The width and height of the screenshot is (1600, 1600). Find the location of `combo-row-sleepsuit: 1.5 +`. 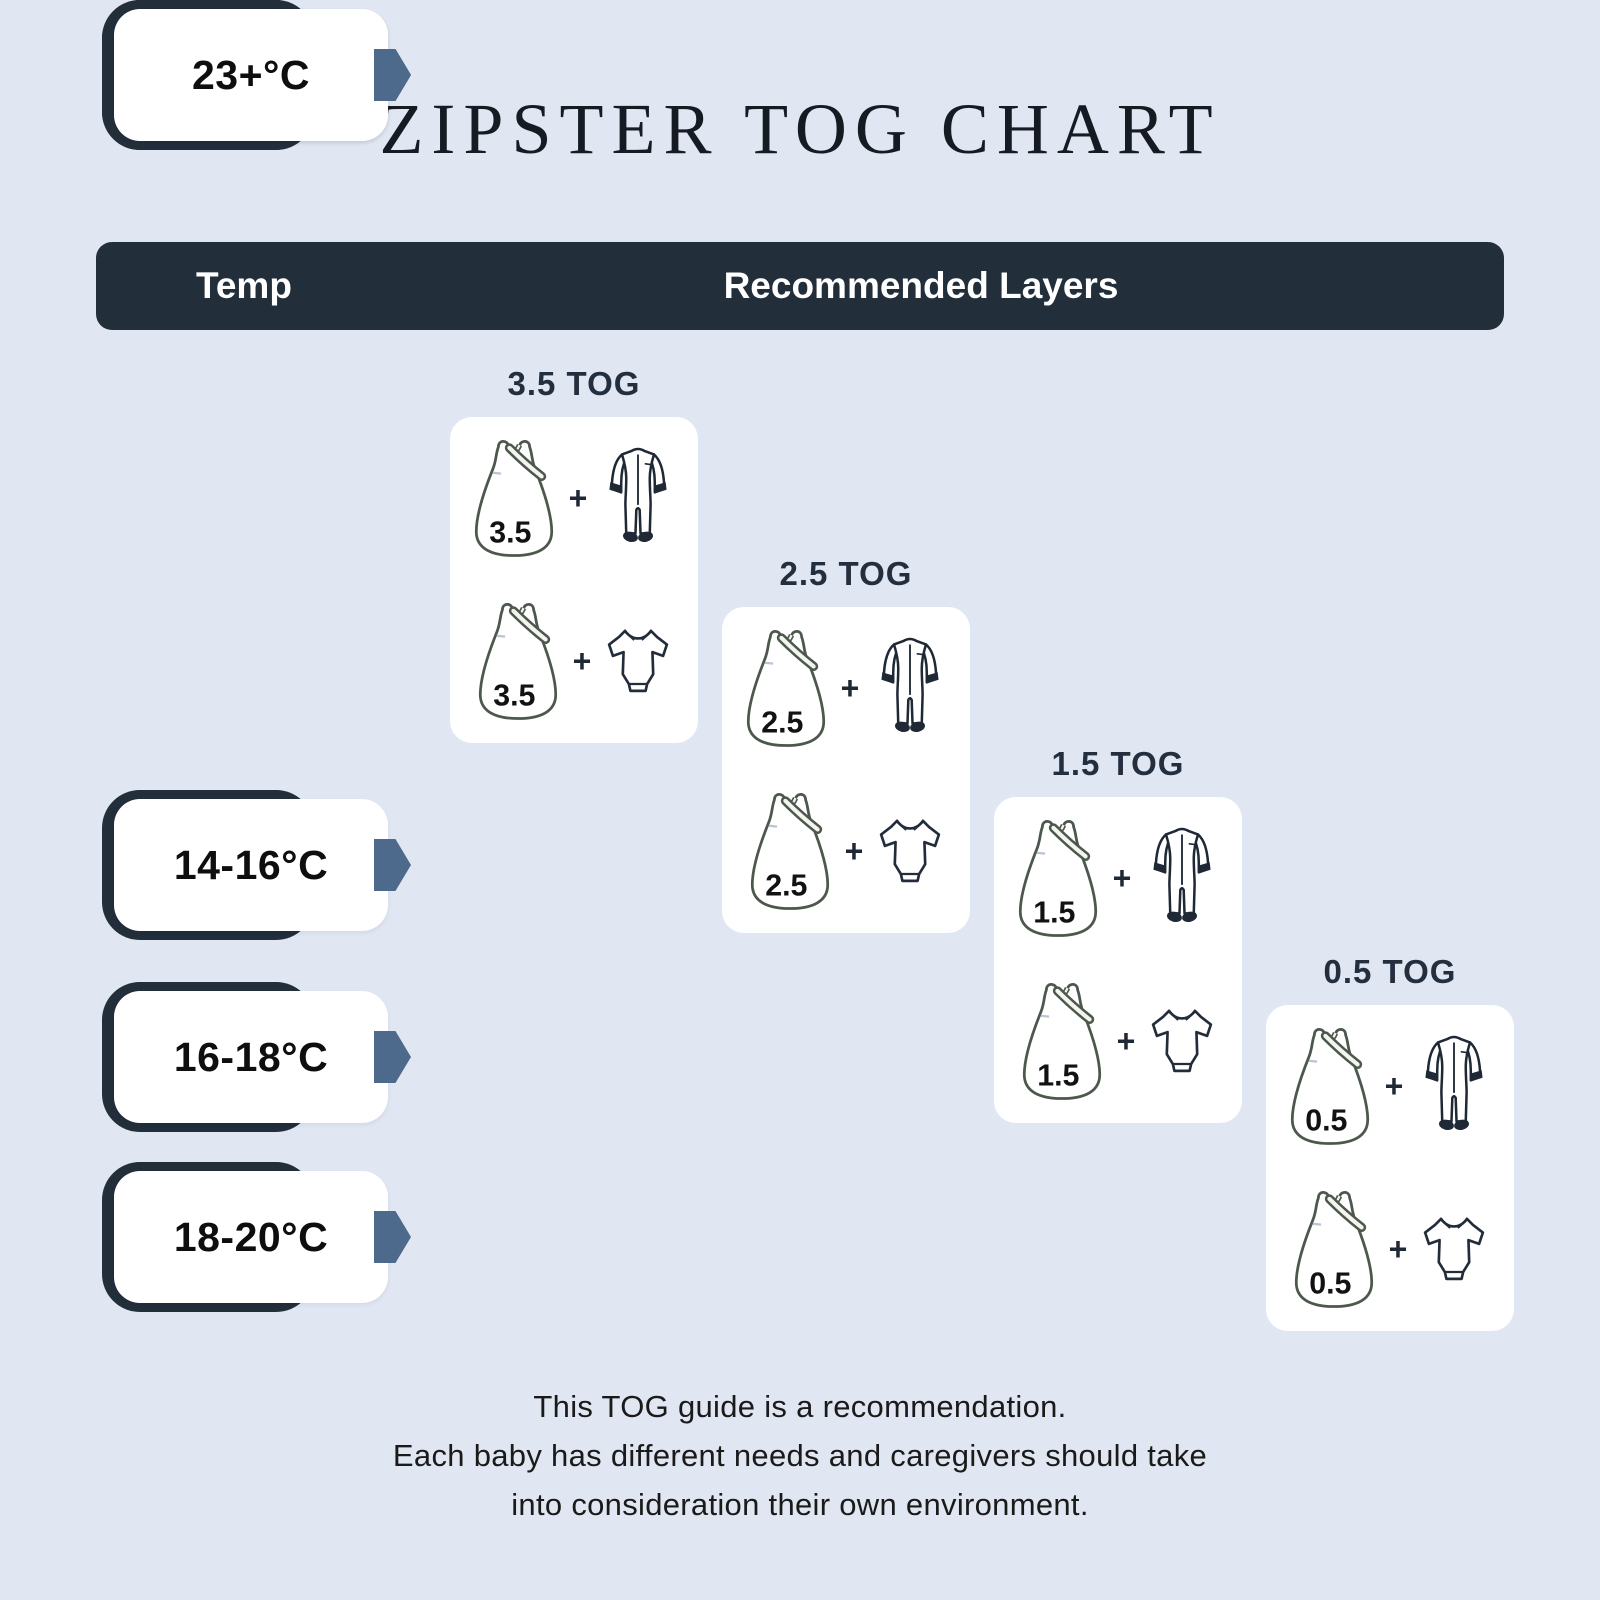

combo-row-sleepsuit: 1.5 + is located at coordinates (1118, 878).